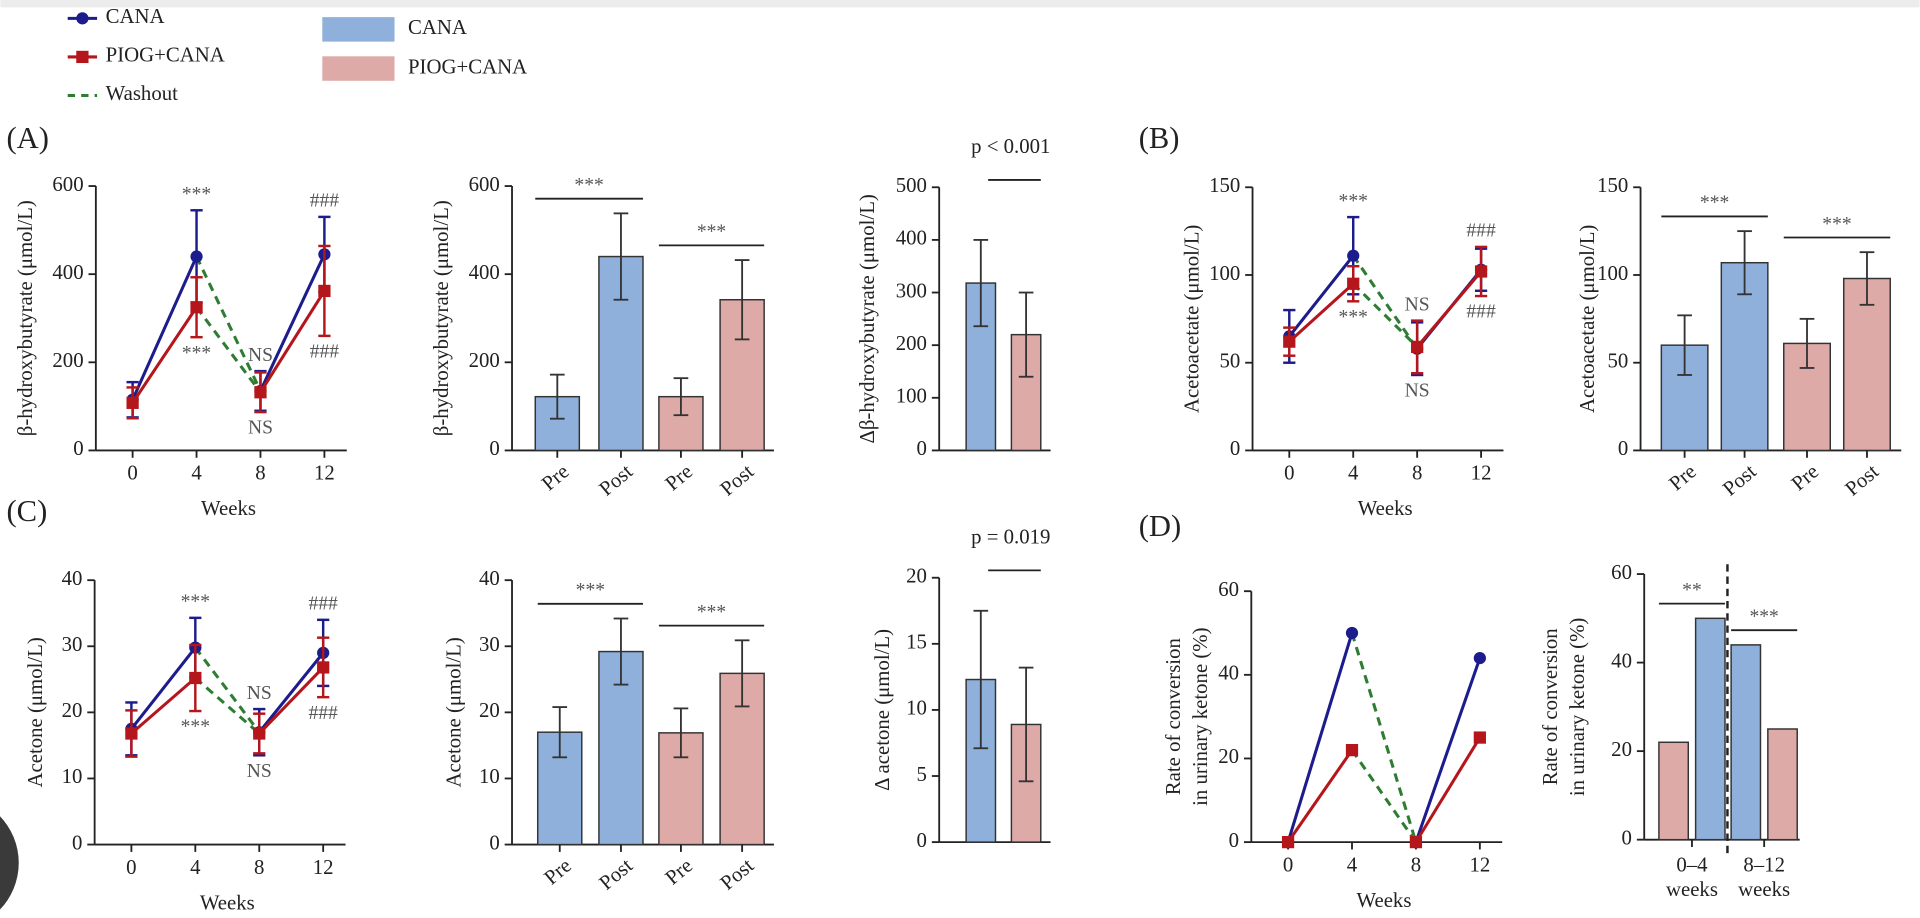 The width and height of the screenshot is (1920, 918). I want to click on top-strip, so click(960, 4).